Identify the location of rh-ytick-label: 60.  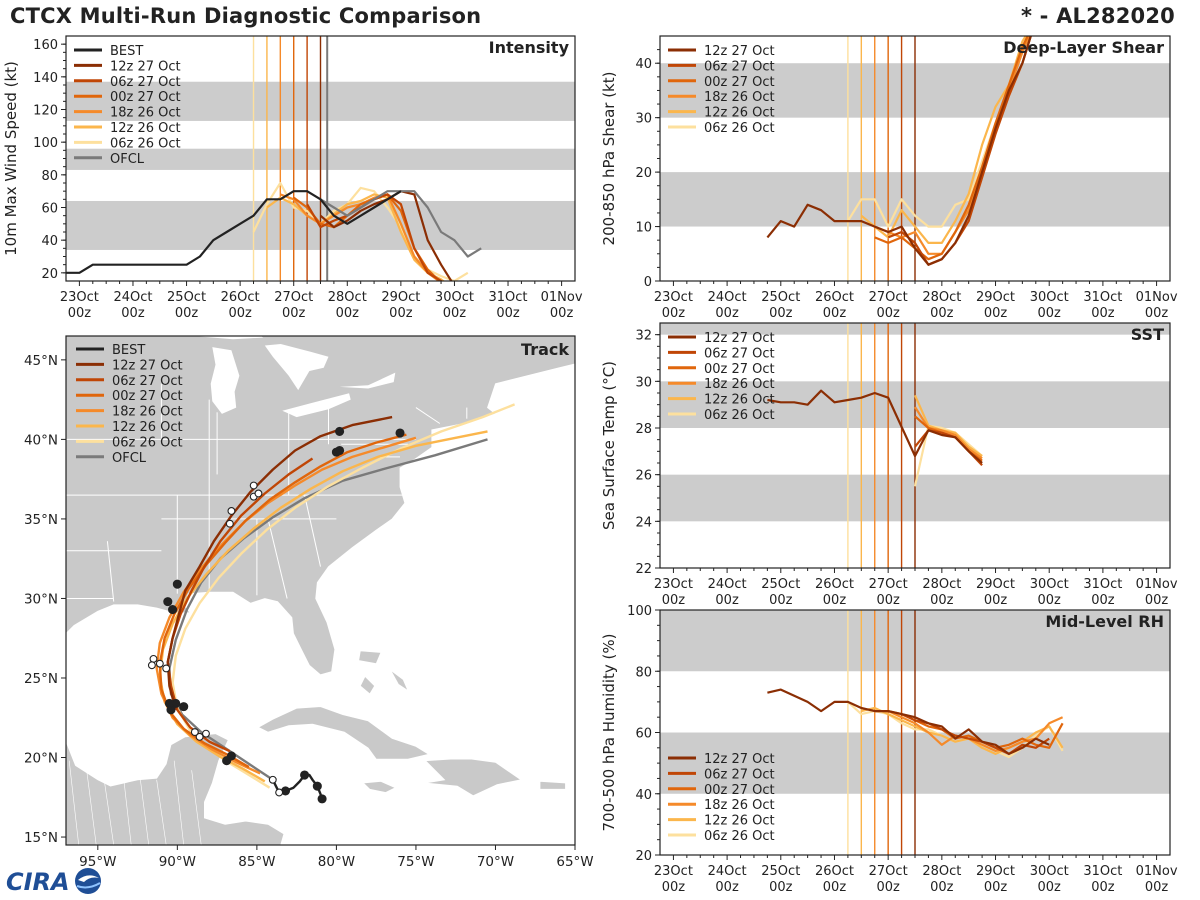
(643, 734).